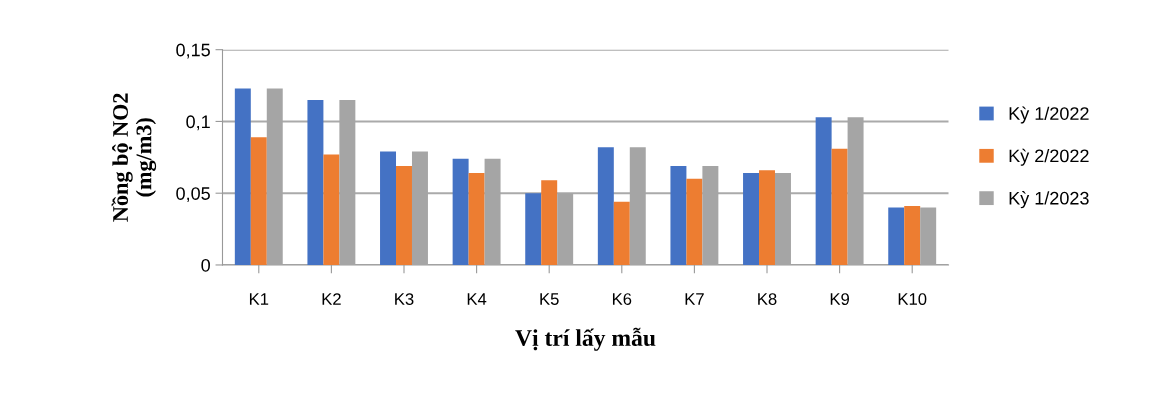 This screenshot has width=1171, height=414. What do you see at coordinates (404, 299) in the screenshot?
I see `x-tick-label: K3` at bounding box center [404, 299].